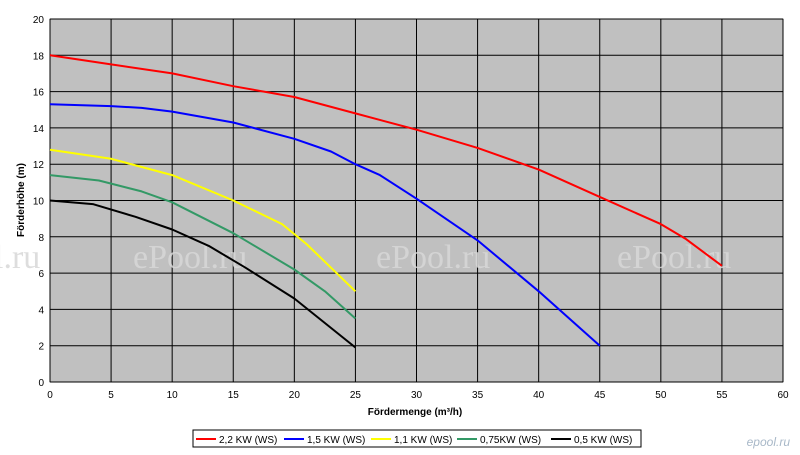 This screenshot has height=455, width=800. What do you see at coordinates (41, 310) in the screenshot?
I see `y-tick-label: 4` at bounding box center [41, 310].